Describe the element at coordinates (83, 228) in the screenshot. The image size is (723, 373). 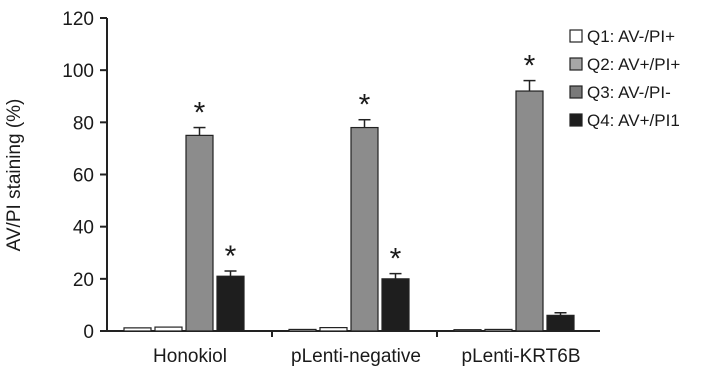
I see `y-tick-label: 40` at that location.